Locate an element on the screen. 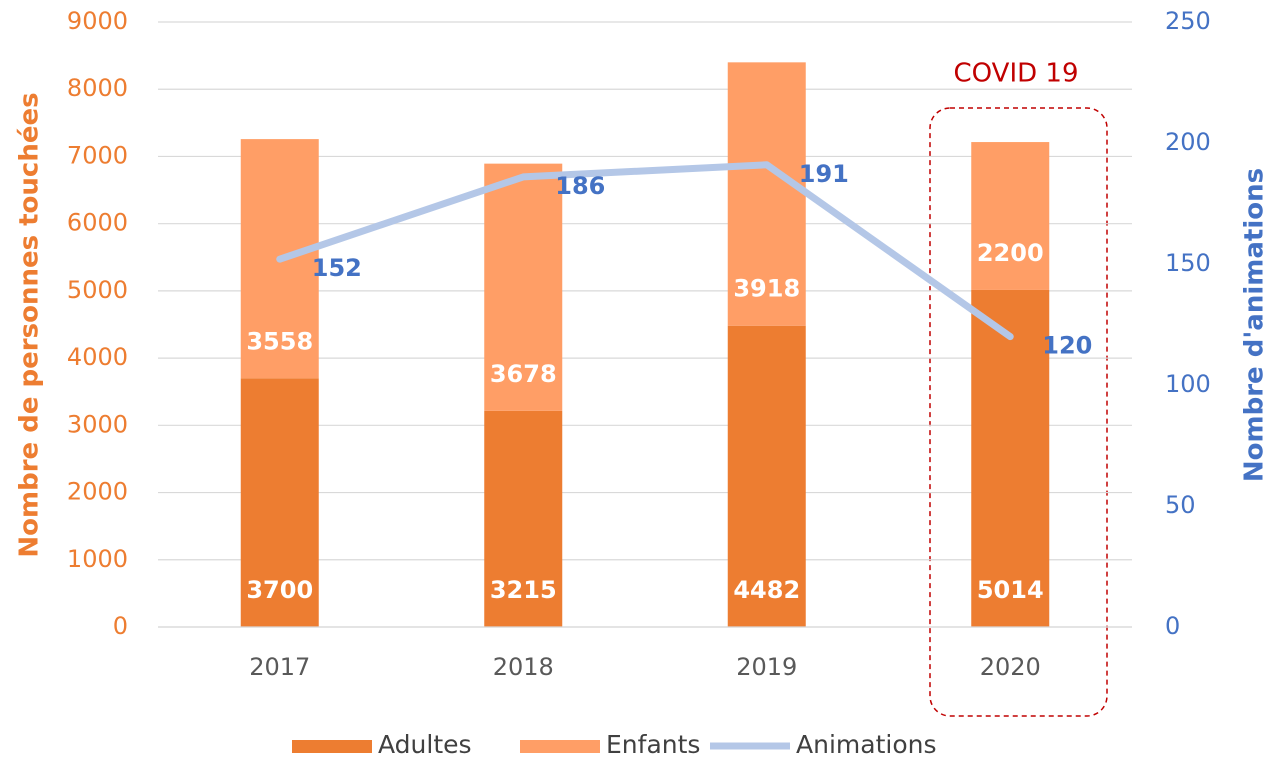 Image resolution: width=1275 pixels, height=760 pixels. y-tick-label: 0 is located at coordinates (120, 626).